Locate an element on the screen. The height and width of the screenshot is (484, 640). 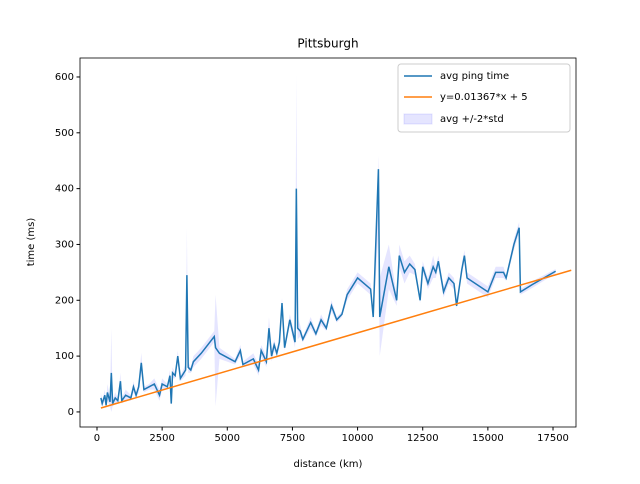
legend-label: avg +/-2*std is located at coordinates (472, 119).